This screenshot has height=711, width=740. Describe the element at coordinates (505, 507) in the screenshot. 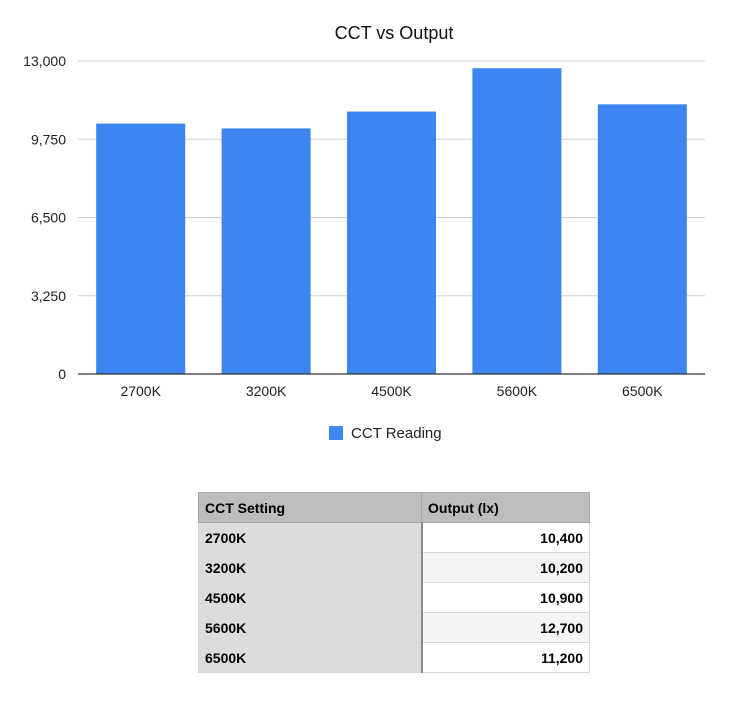

I see `column-header-output: Output (lx)` at that location.